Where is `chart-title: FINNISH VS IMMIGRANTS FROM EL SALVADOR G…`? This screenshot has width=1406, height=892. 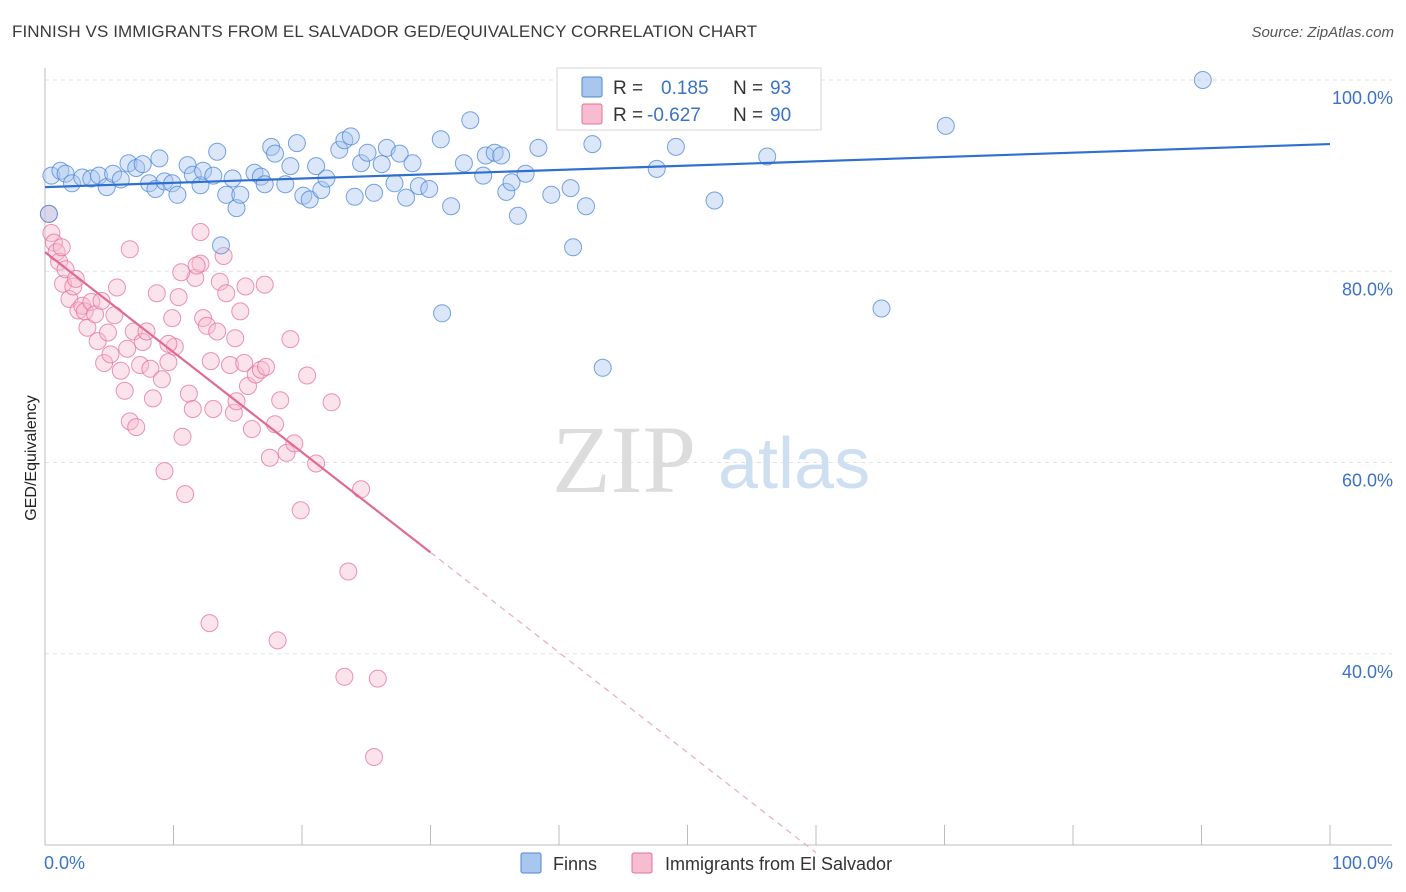 chart-title: FINNISH VS IMMIGRANTS FROM EL SALVADOR G… is located at coordinates (385, 31).